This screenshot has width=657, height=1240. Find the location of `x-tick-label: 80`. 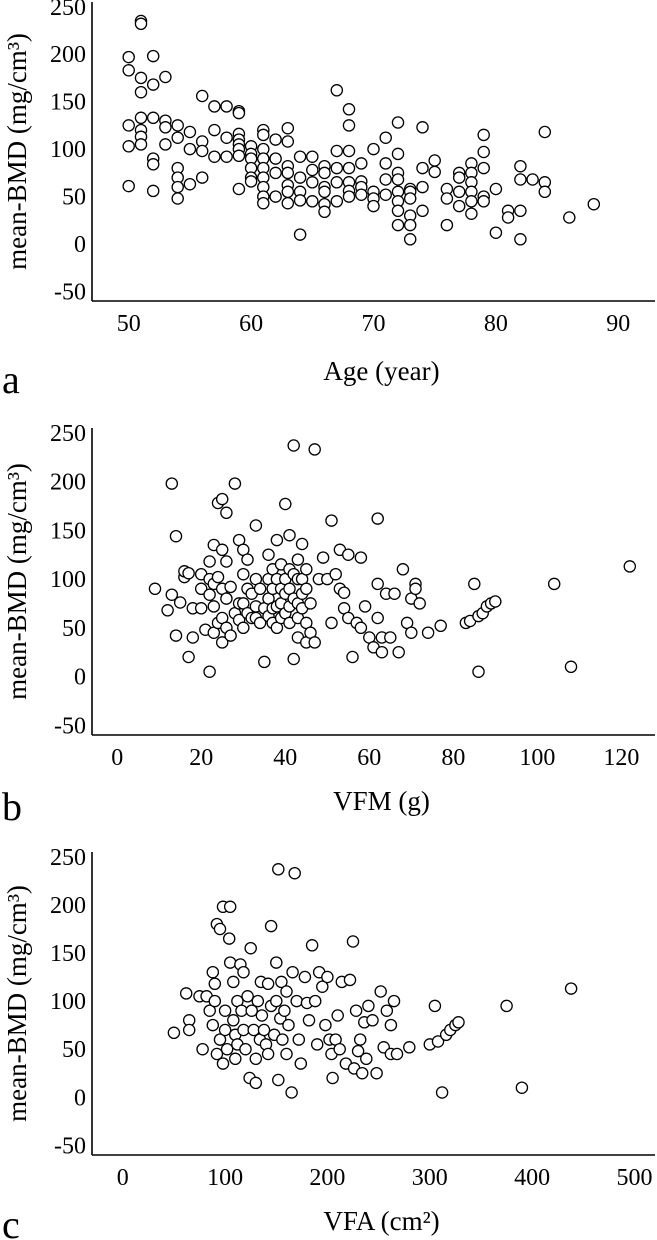

x-tick-label: 80 is located at coordinates (453, 758).